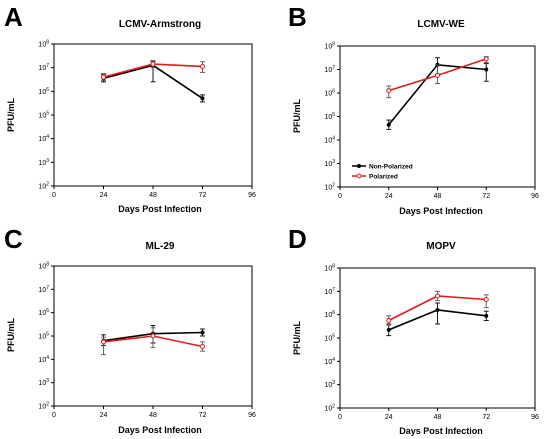  Describe the element at coordinates (160, 430) in the screenshot. I see `x-axis-label-c: Days Post Infection` at that location.